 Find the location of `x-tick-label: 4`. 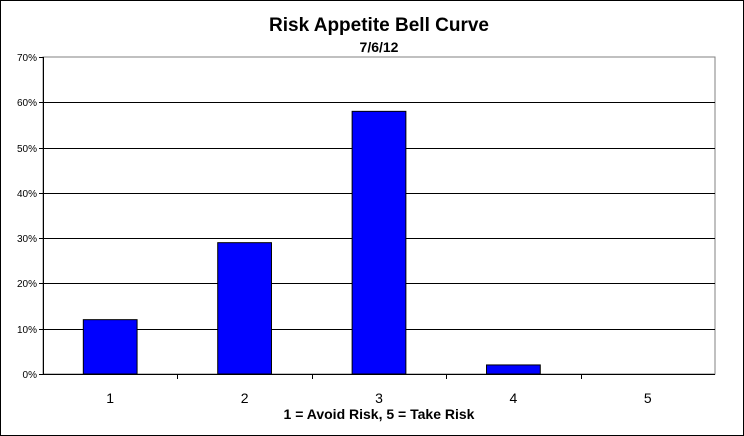

x-tick-label: 4 is located at coordinates (514, 398).